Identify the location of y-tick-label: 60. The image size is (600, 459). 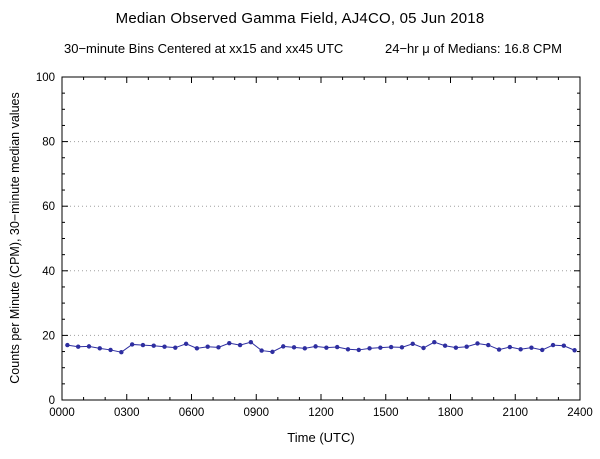
(48, 207).